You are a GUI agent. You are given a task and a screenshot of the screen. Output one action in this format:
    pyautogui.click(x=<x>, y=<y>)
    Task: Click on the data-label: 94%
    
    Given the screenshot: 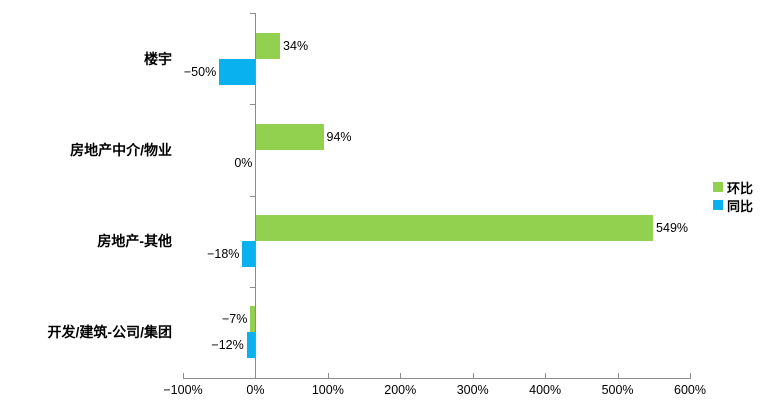 What is the action you would take?
    pyautogui.click(x=339, y=136)
    